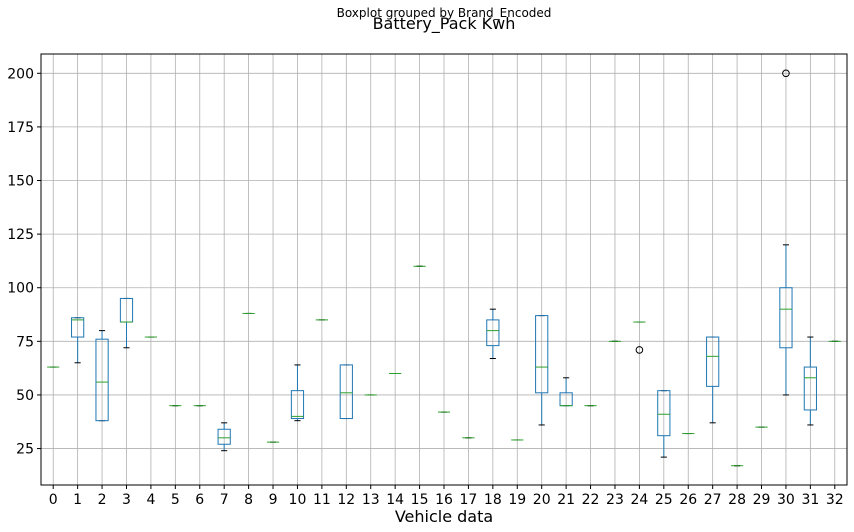 This screenshot has height=532, width=854. I want to click on x-tick-label: 3, so click(126, 500).